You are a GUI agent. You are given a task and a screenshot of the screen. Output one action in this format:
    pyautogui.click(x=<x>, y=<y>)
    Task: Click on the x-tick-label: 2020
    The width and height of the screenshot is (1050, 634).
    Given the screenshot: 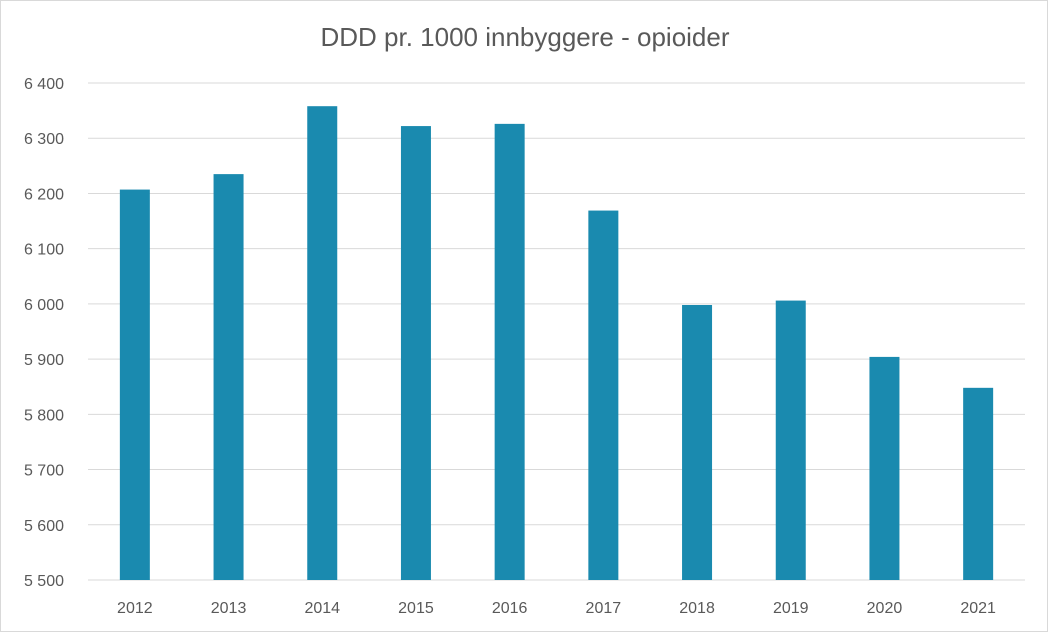 What is the action you would take?
    pyautogui.click(x=885, y=608)
    